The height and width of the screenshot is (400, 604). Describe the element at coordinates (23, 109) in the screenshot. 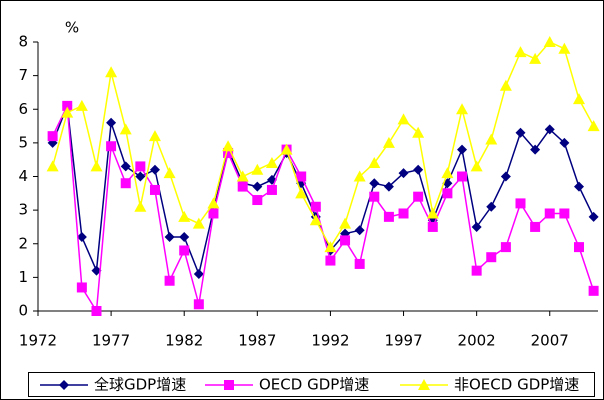

I see `y-tick-label: 6` at that location.